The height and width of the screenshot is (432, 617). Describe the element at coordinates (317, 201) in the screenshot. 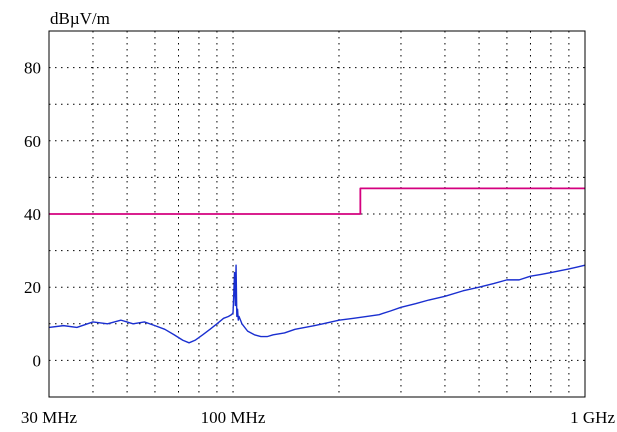

I see `limit-line` at that location.